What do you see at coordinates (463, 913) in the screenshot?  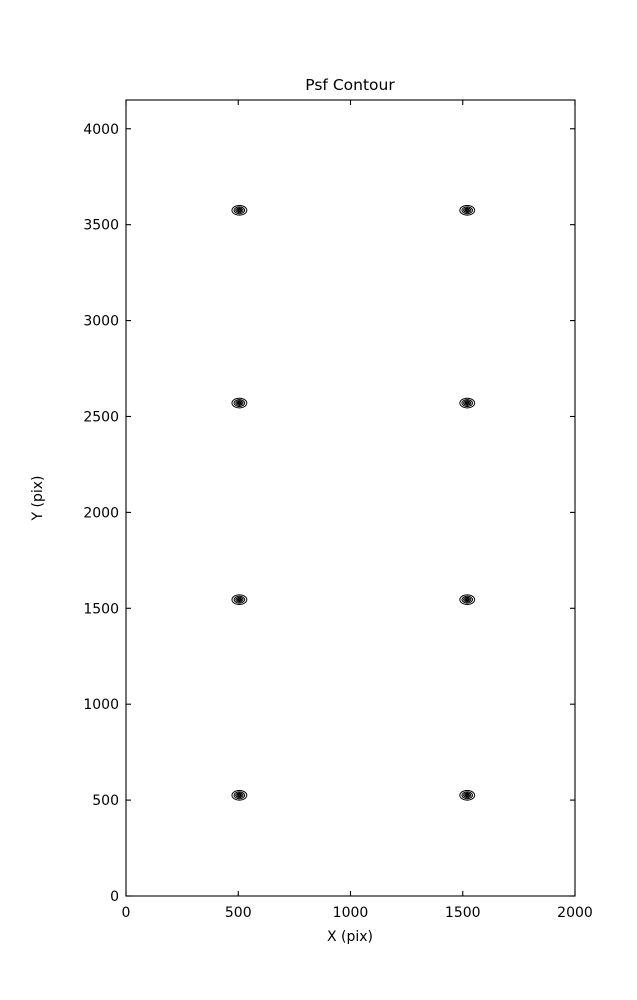 I see `x-tick-label: 1500` at bounding box center [463, 913].